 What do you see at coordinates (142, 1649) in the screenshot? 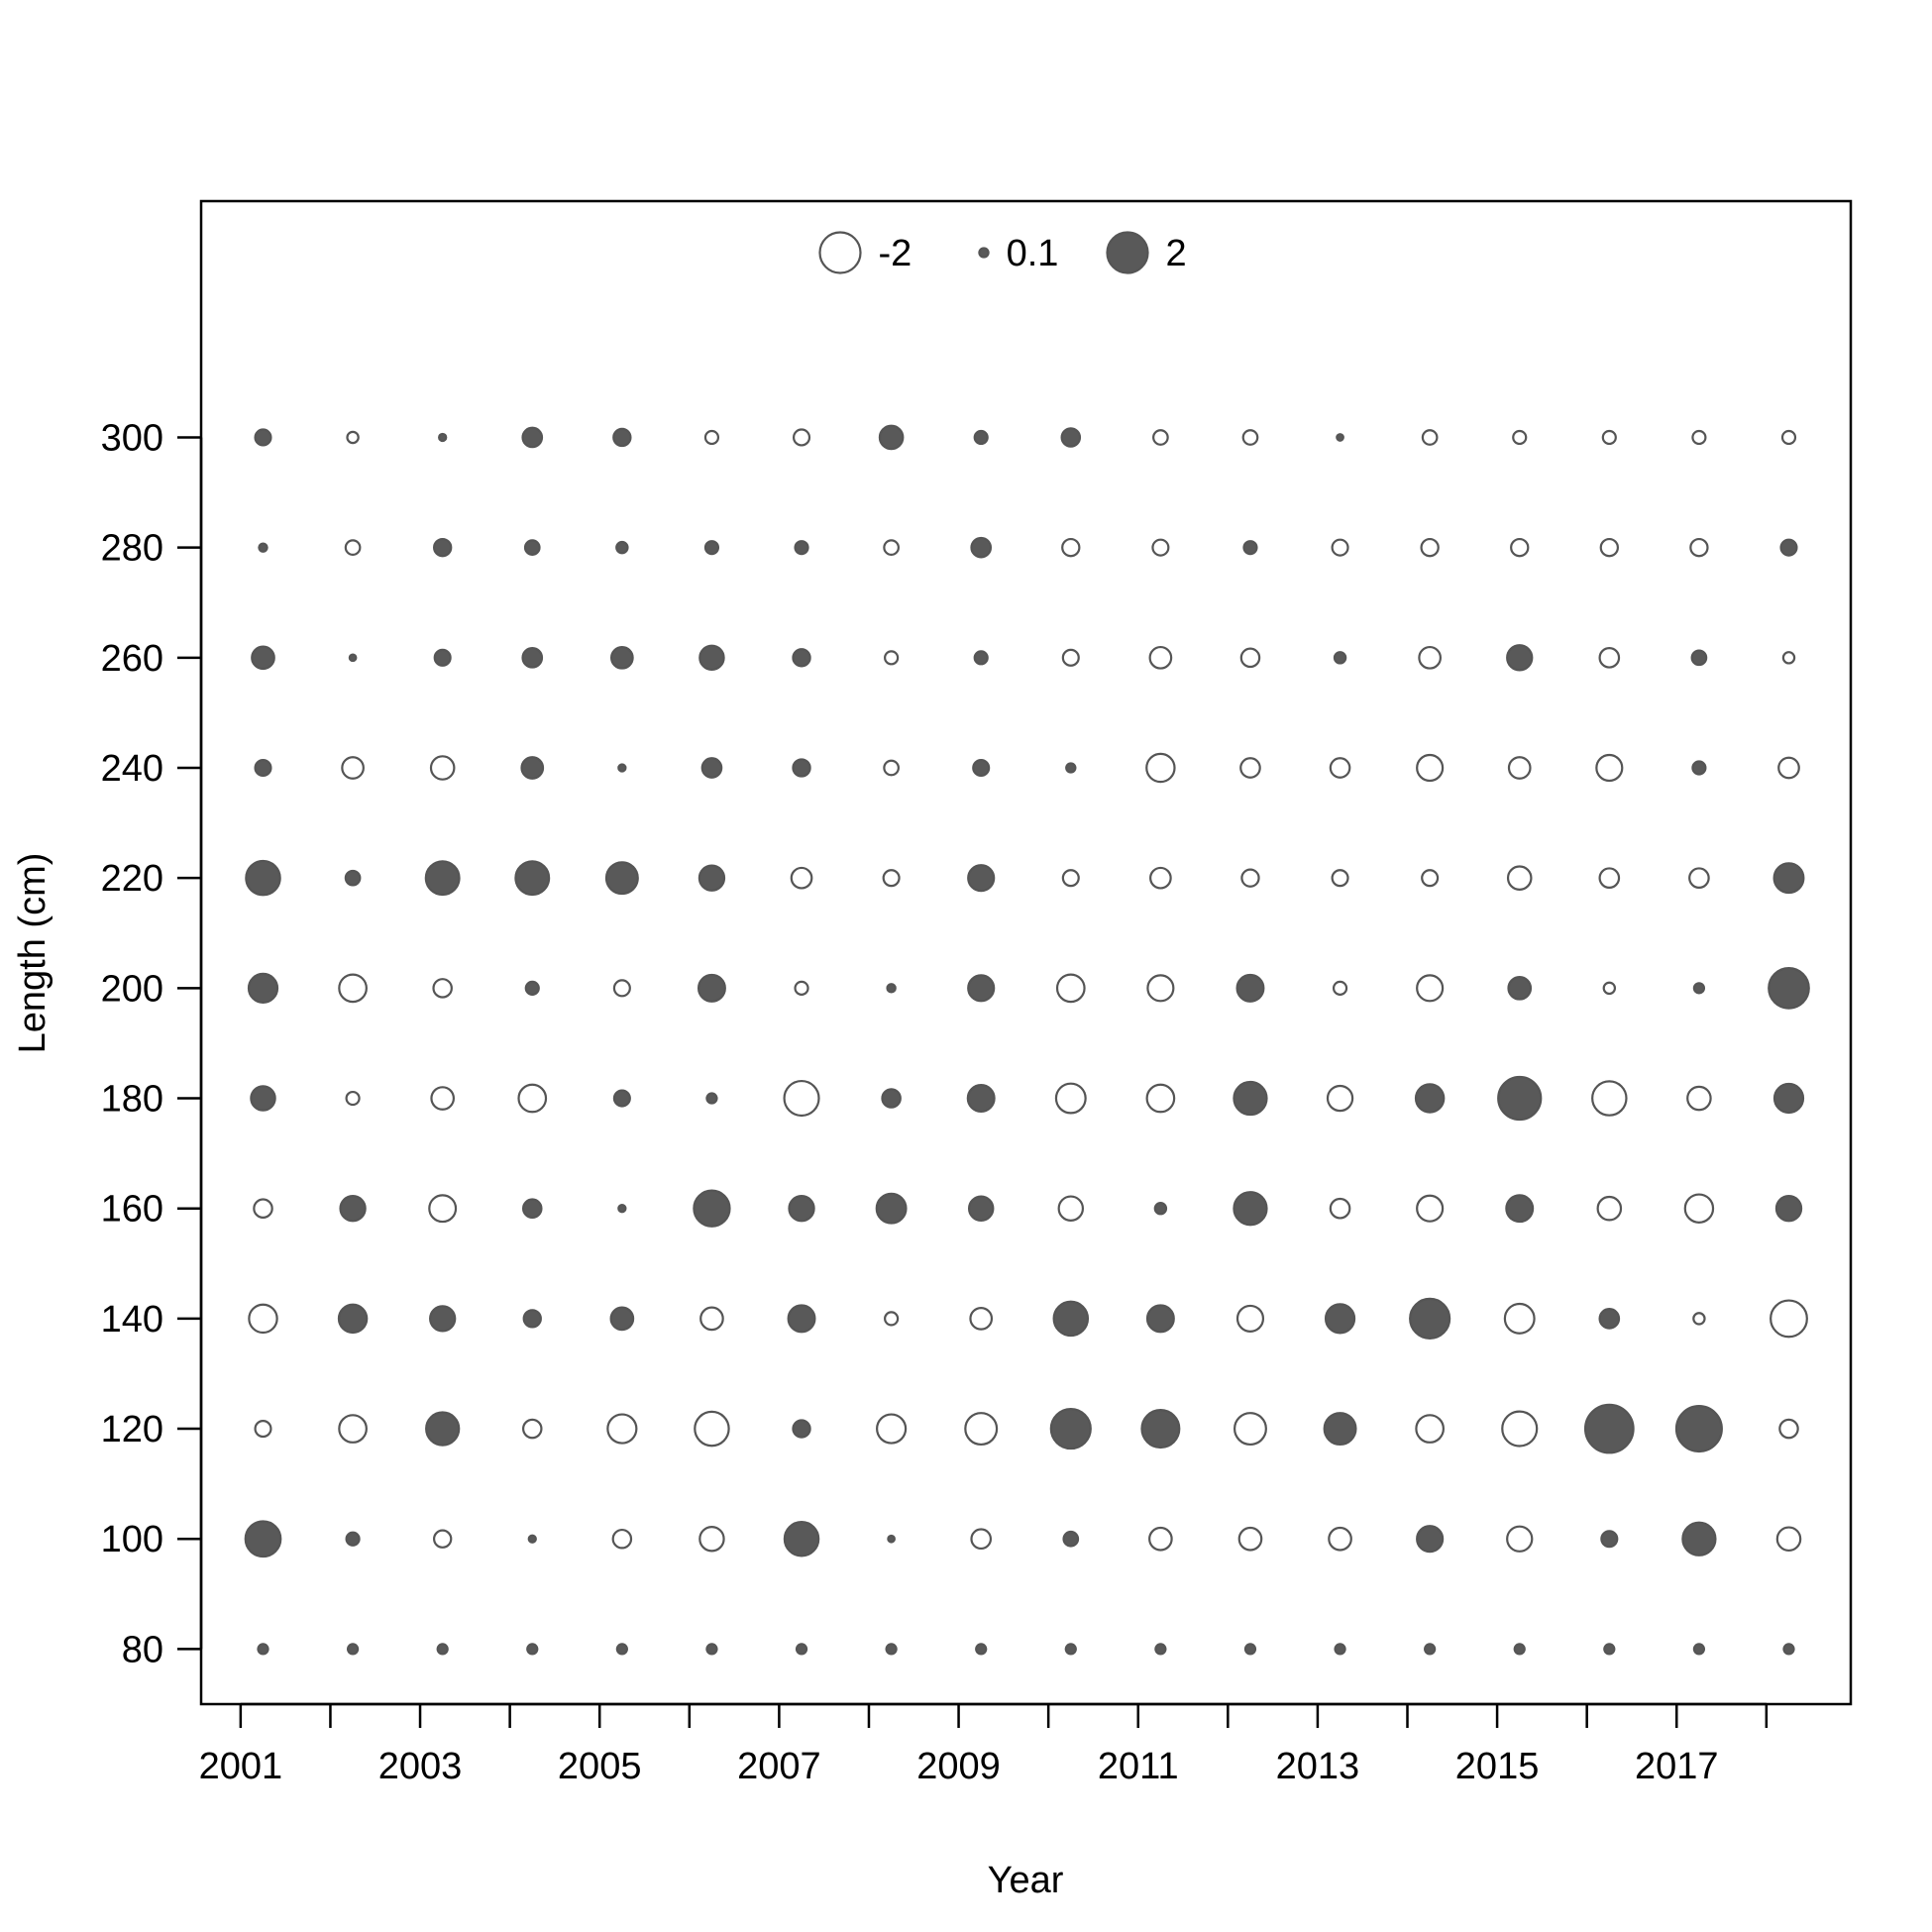
I see `y-tick-label: 80` at bounding box center [142, 1649].